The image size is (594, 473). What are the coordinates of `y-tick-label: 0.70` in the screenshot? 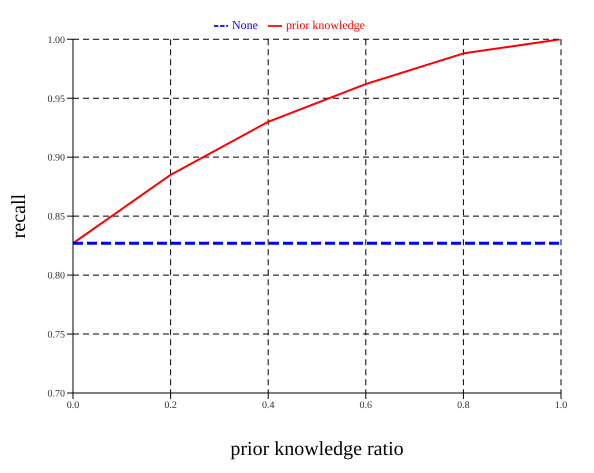 It's located at (56, 394).